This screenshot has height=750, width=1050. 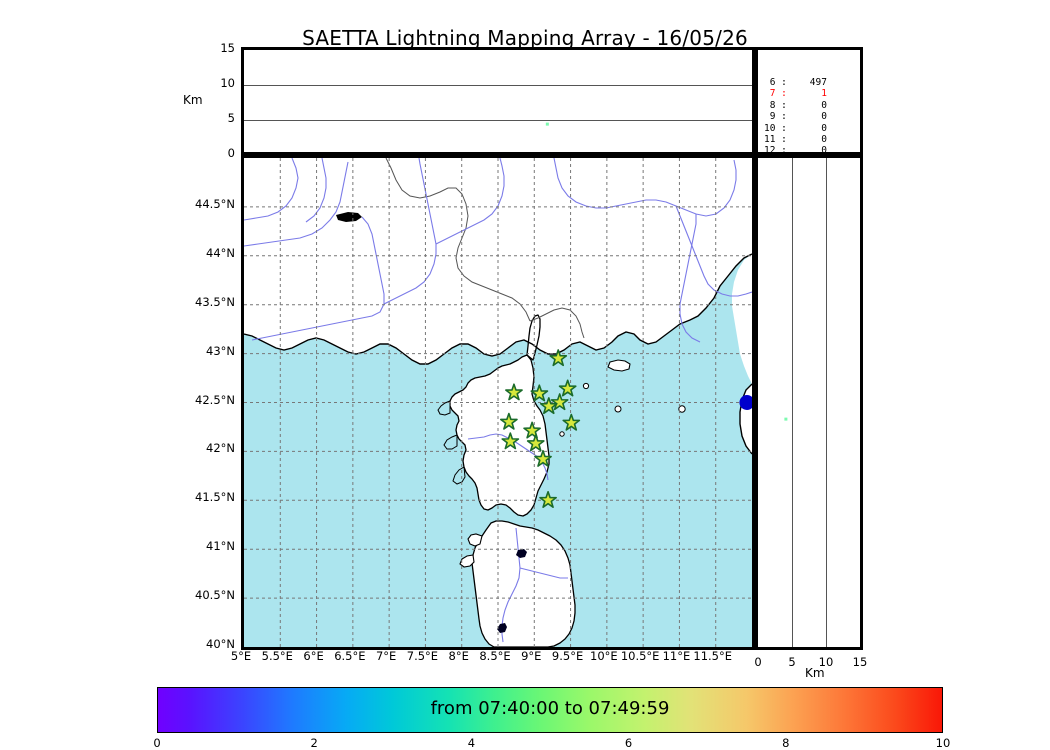 I want to click on lon-tick: 11.5°E, so click(x=713, y=656).